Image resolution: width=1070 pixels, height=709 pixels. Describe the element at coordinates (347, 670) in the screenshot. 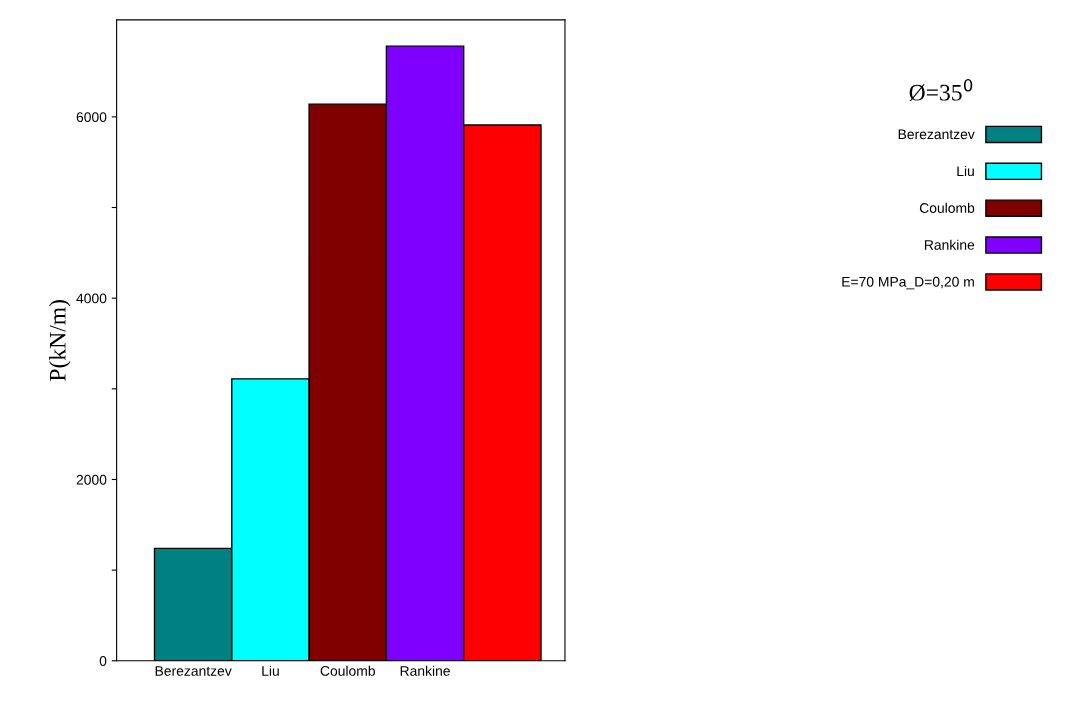

I see `x-tick-label: Coulomb` at that location.